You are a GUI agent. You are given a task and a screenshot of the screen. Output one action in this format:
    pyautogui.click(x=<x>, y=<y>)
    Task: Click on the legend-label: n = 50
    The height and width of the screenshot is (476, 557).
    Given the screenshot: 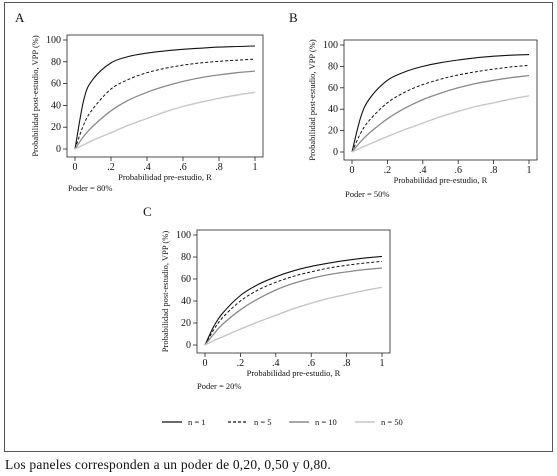 What is the action you would take?
    pyautogui.click(x=392, y=422)
    